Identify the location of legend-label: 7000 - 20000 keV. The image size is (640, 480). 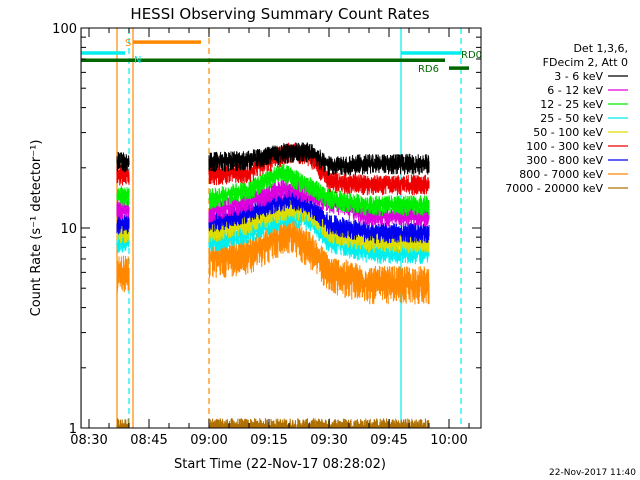
(554, 188).